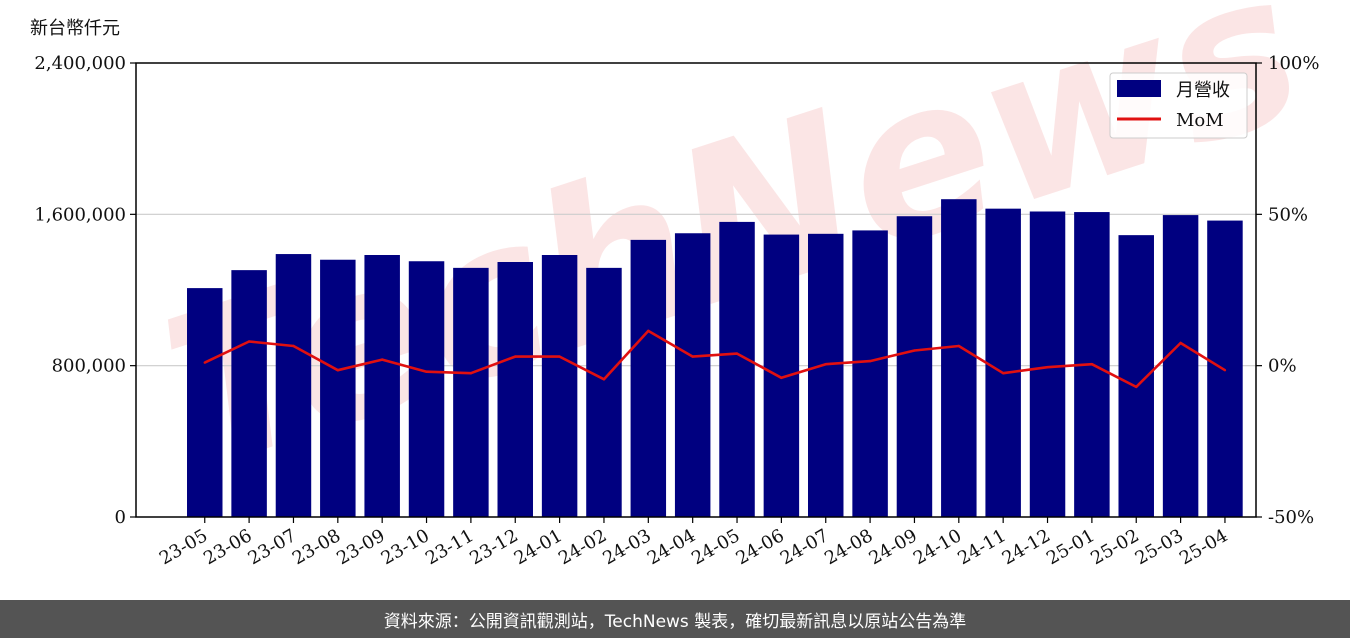 Image resolution: width=1350 pixels, height=638 pixels. What do you see at coordinates (937, 547) in the screenshot?
I see `x-tick-label-24-10: 24-10` at bounding box center [937, 547].